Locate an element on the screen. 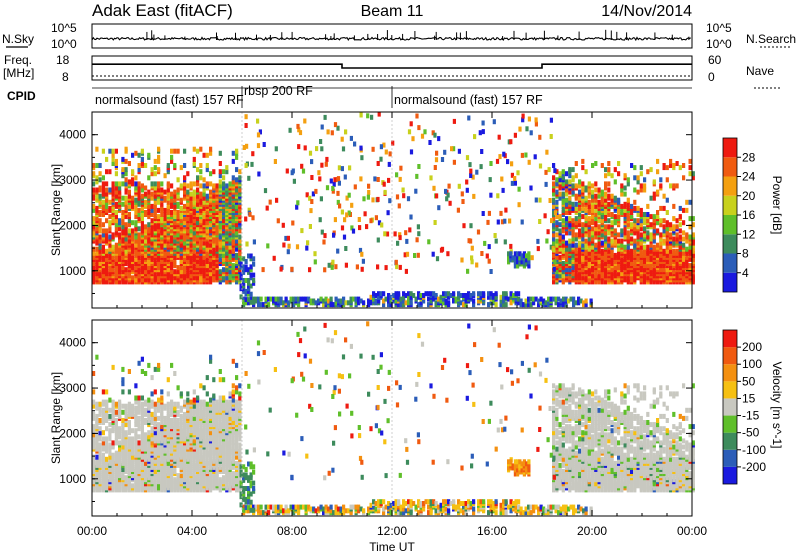 The width and height of the screenshot is (800, 559). freq-panel: Freq. [MHz] 18 8 60 0 Nave is located at coordinates (392, 70).